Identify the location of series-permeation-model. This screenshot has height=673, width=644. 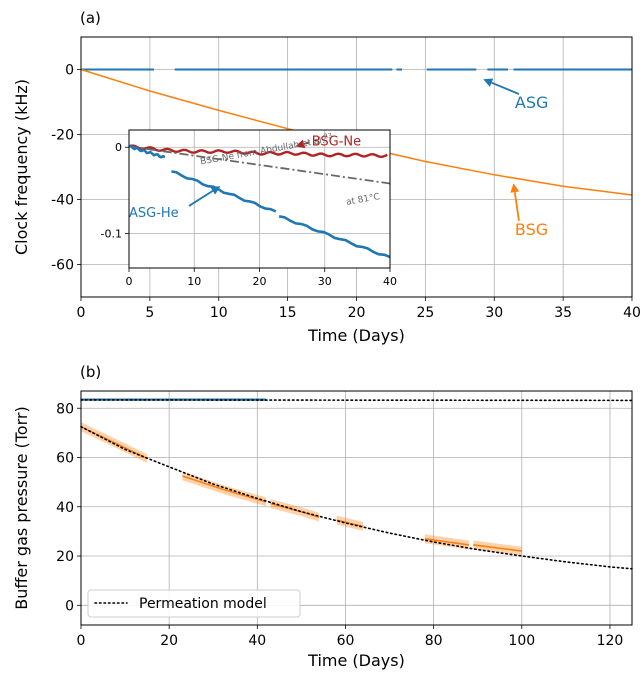
(356, 400).